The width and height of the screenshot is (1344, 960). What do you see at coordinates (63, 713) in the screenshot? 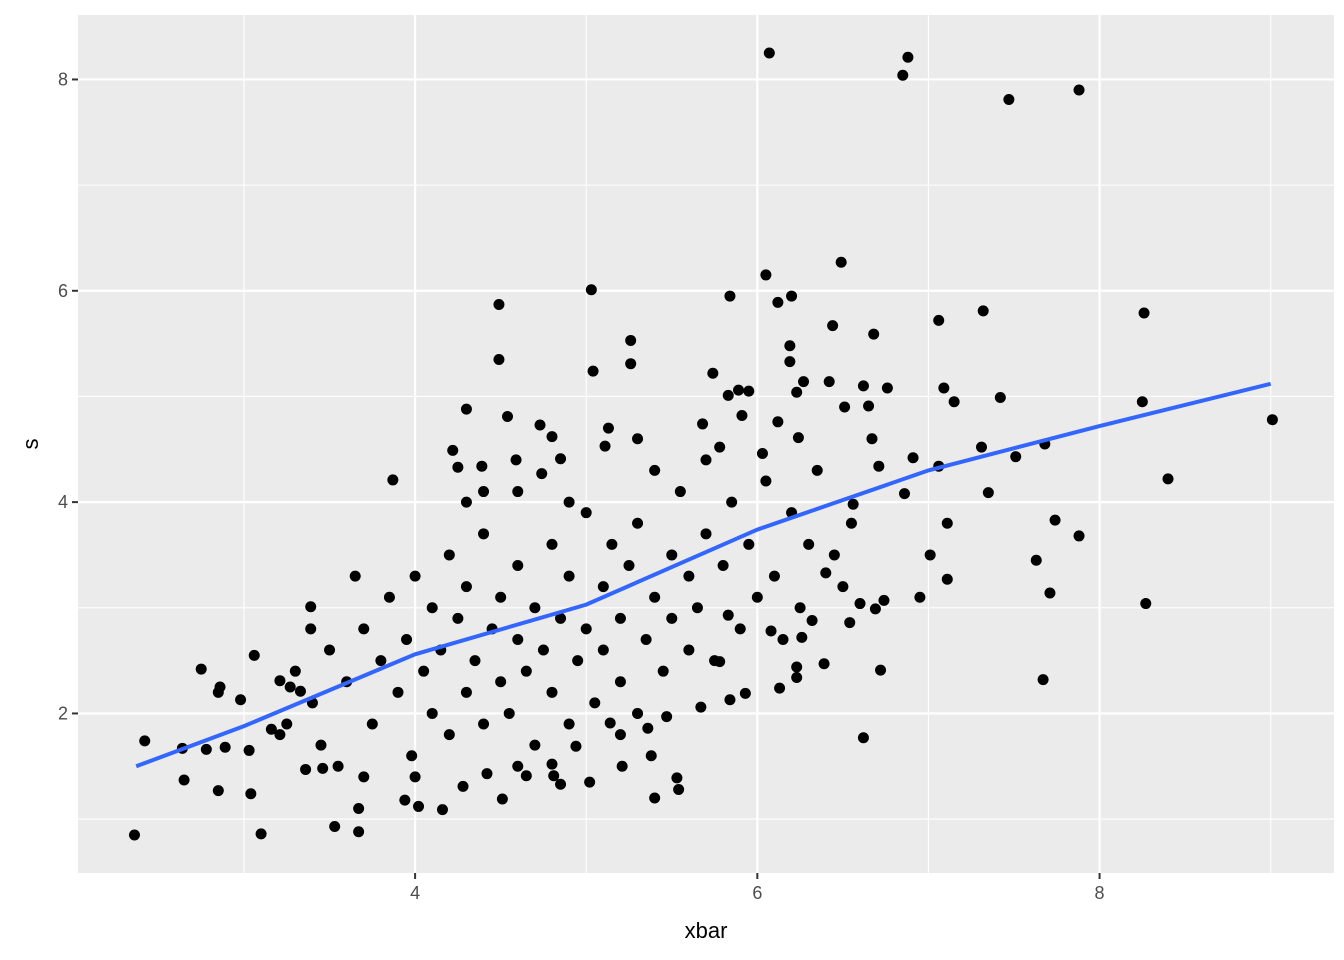
I see `y-tick-label: 2` at bounding box center [63, 713].